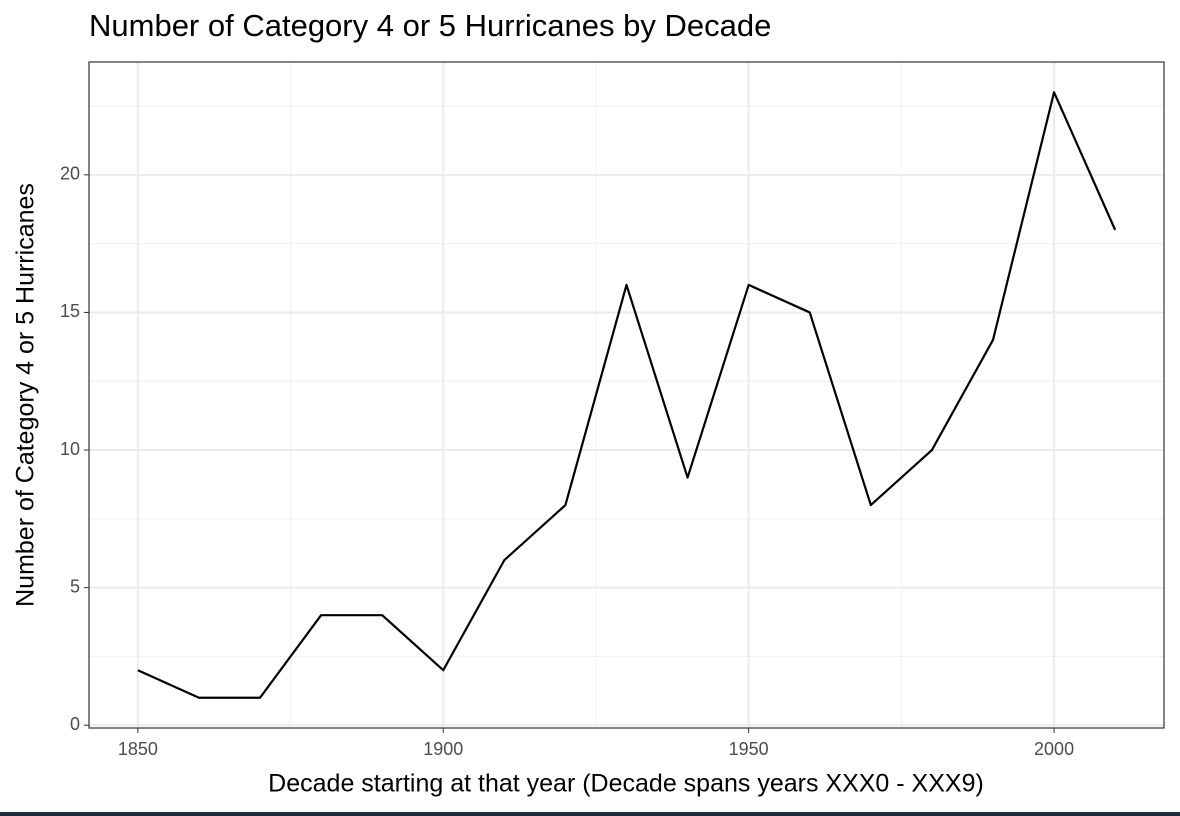  I want to click on x-tick-label: 1850, so click(138, 749).